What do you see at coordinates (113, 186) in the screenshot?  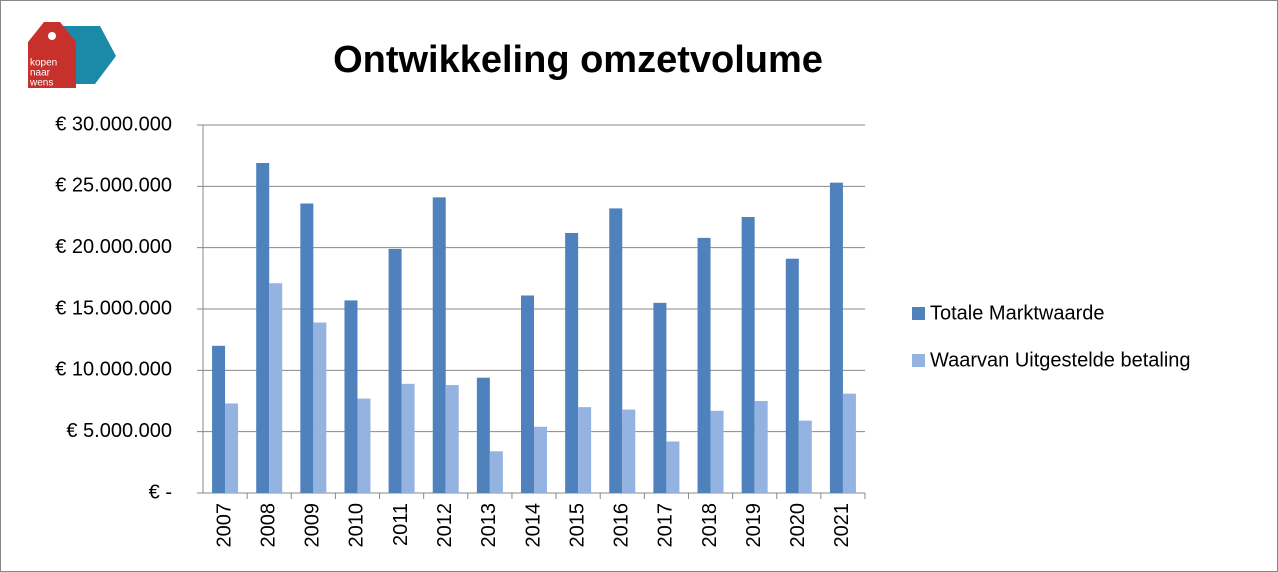 I see `y-tick-label: € 25.000.000` at bounding box center [113, 186].